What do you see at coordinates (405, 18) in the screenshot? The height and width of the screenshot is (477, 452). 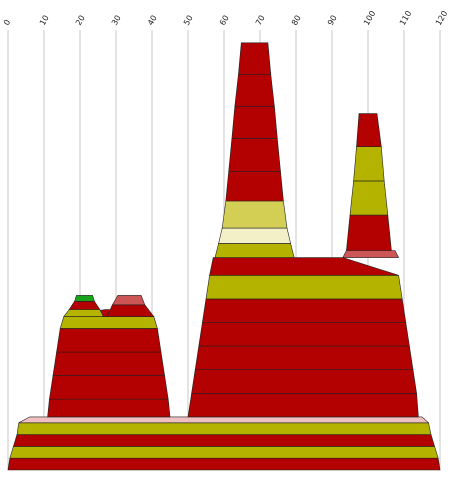 I see `x-tick-label-110: 110` at bounding box center [405, 18].